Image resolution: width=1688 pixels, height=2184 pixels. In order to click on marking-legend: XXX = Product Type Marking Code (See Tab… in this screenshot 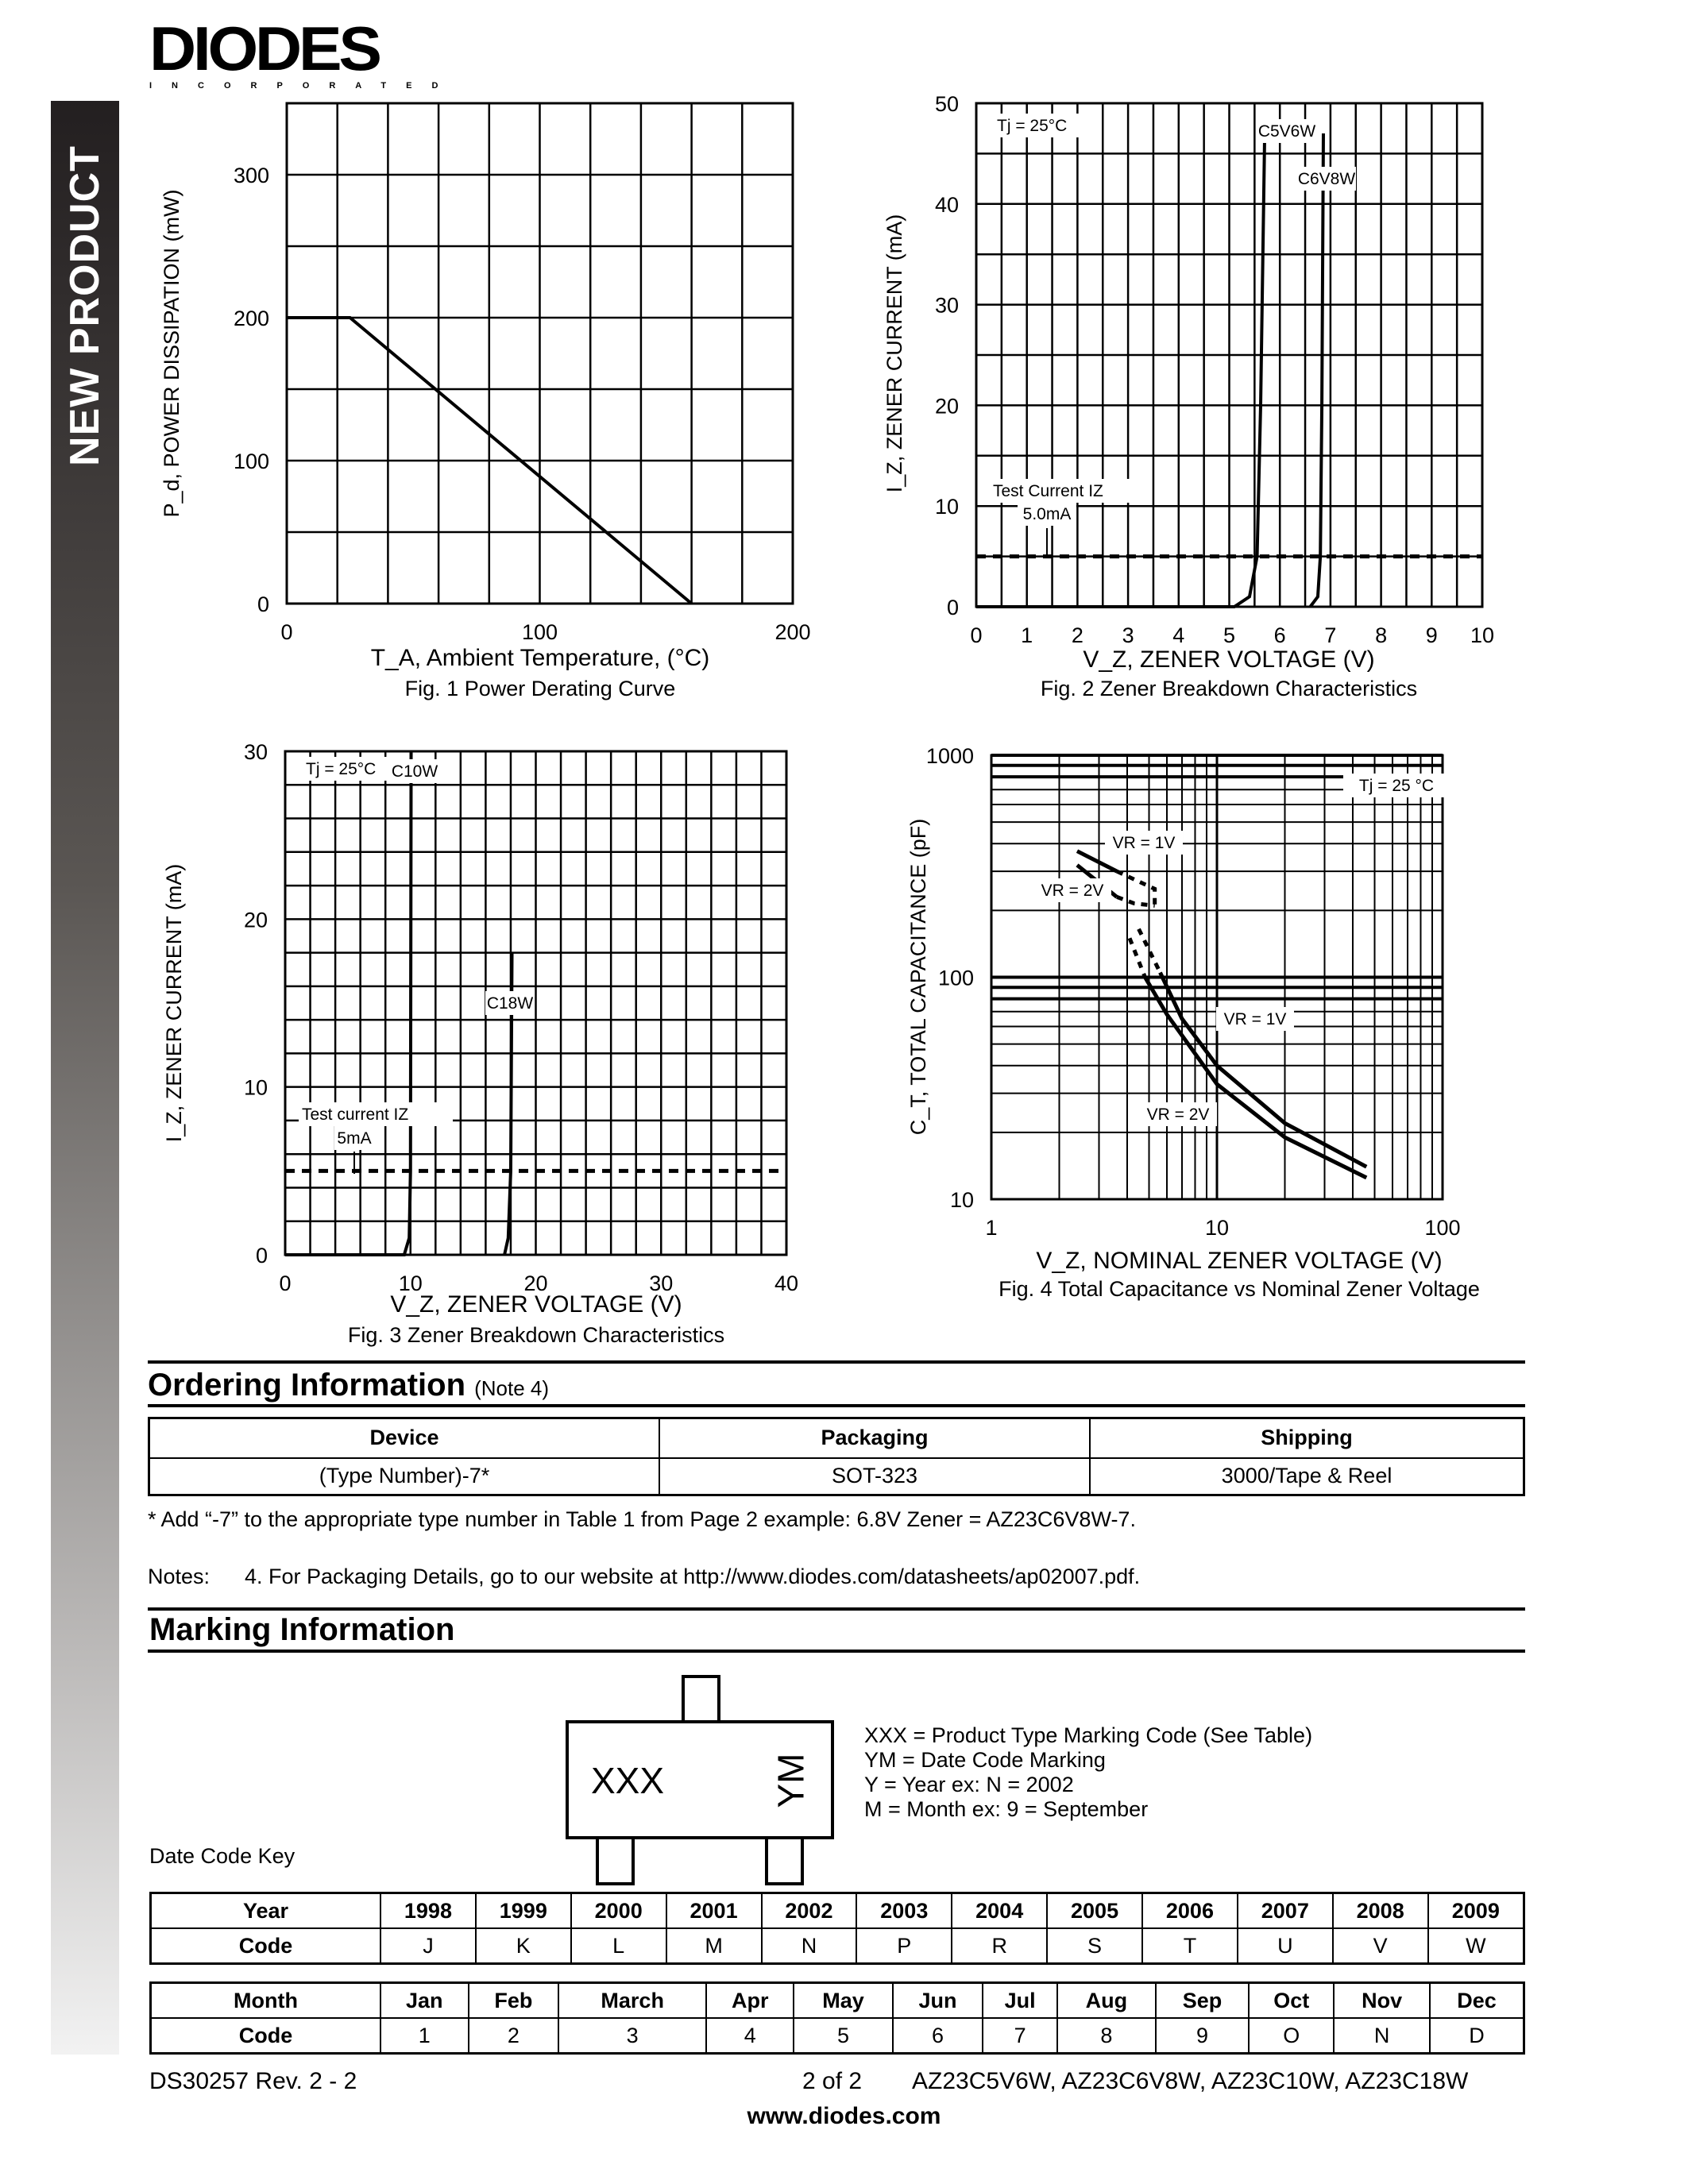, I will do `click(1088, 1772)`.